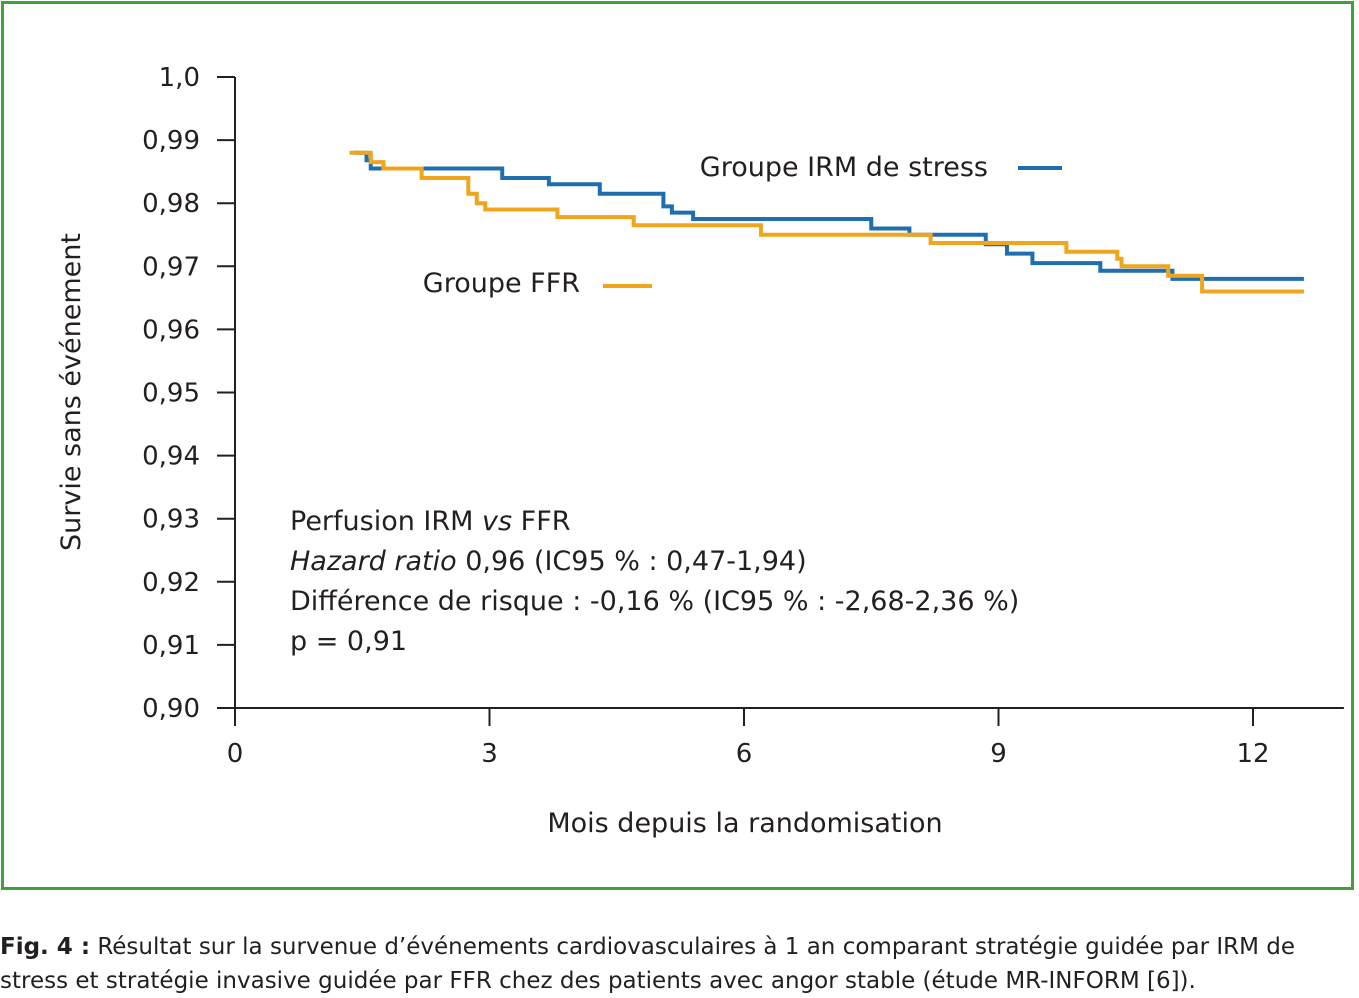 The image size is (1359, 998). Describe the element at coordinates (179, 78) in the screenshot. I see `y-tick-label: 1,0` at that location.